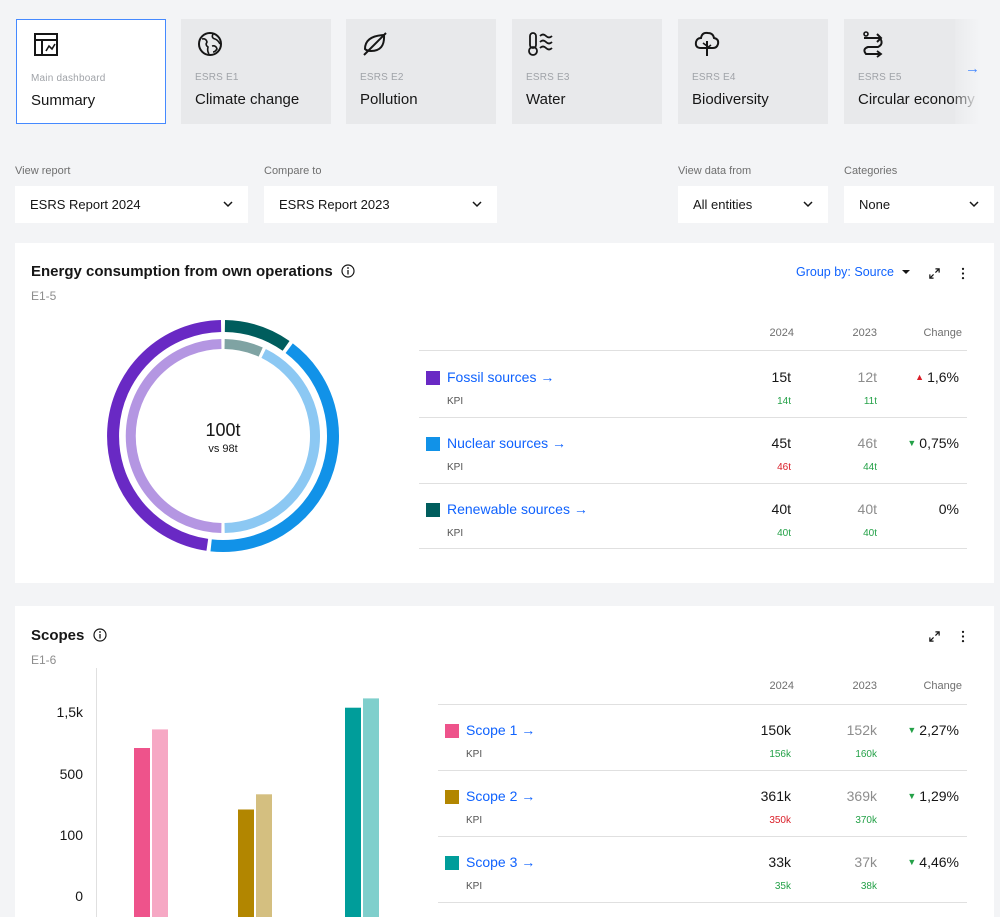 This screenshot has height=917, width=1000. I want to click on tab-sub-label: ESRS E5, so click(880, 77).